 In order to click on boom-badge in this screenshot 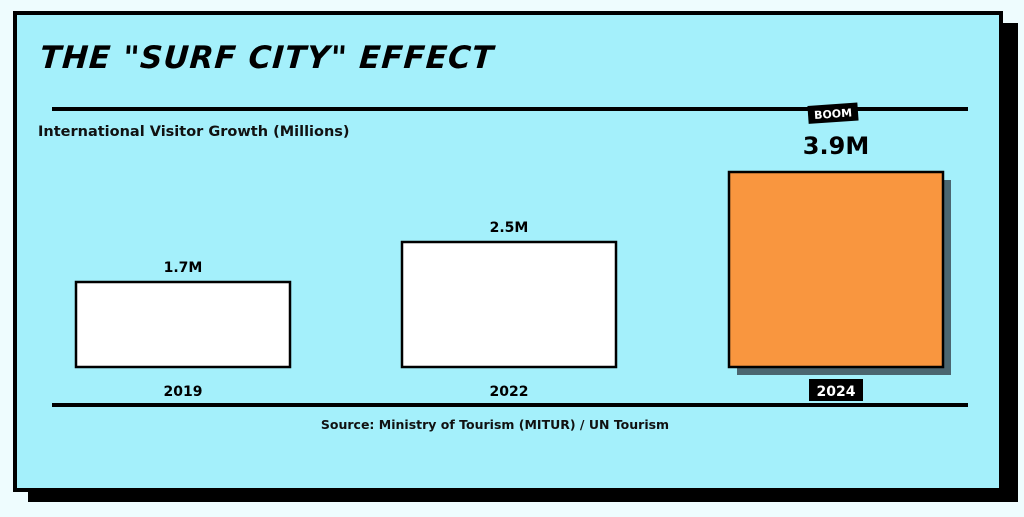, I will do `click(833, 113)`.